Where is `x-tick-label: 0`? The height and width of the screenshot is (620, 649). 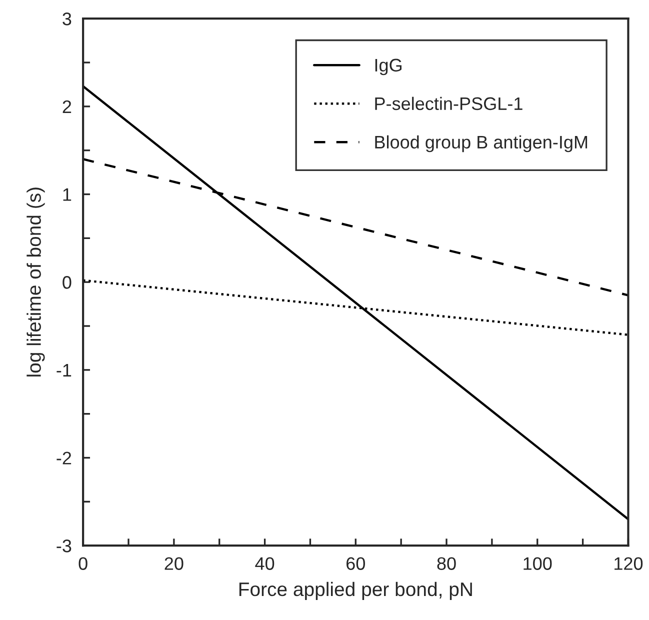 x-tick-label: 0 is located at coordinates (83, 563).